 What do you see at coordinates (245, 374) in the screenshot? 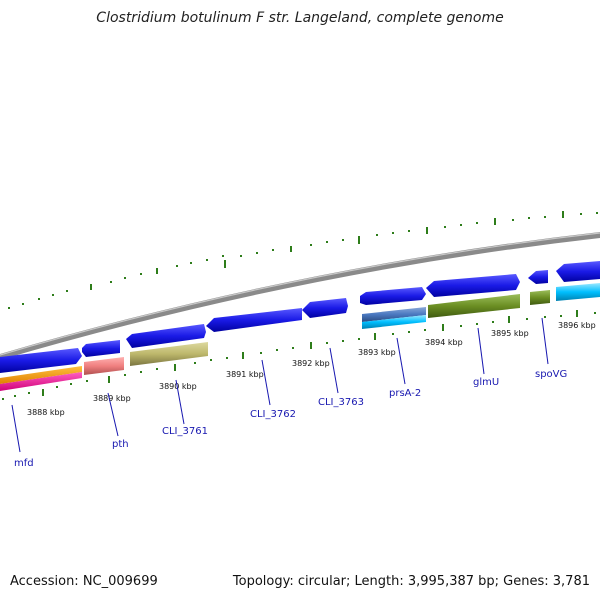
I see `tick-label: 3891 kbp` at bounding box center [245, 374].